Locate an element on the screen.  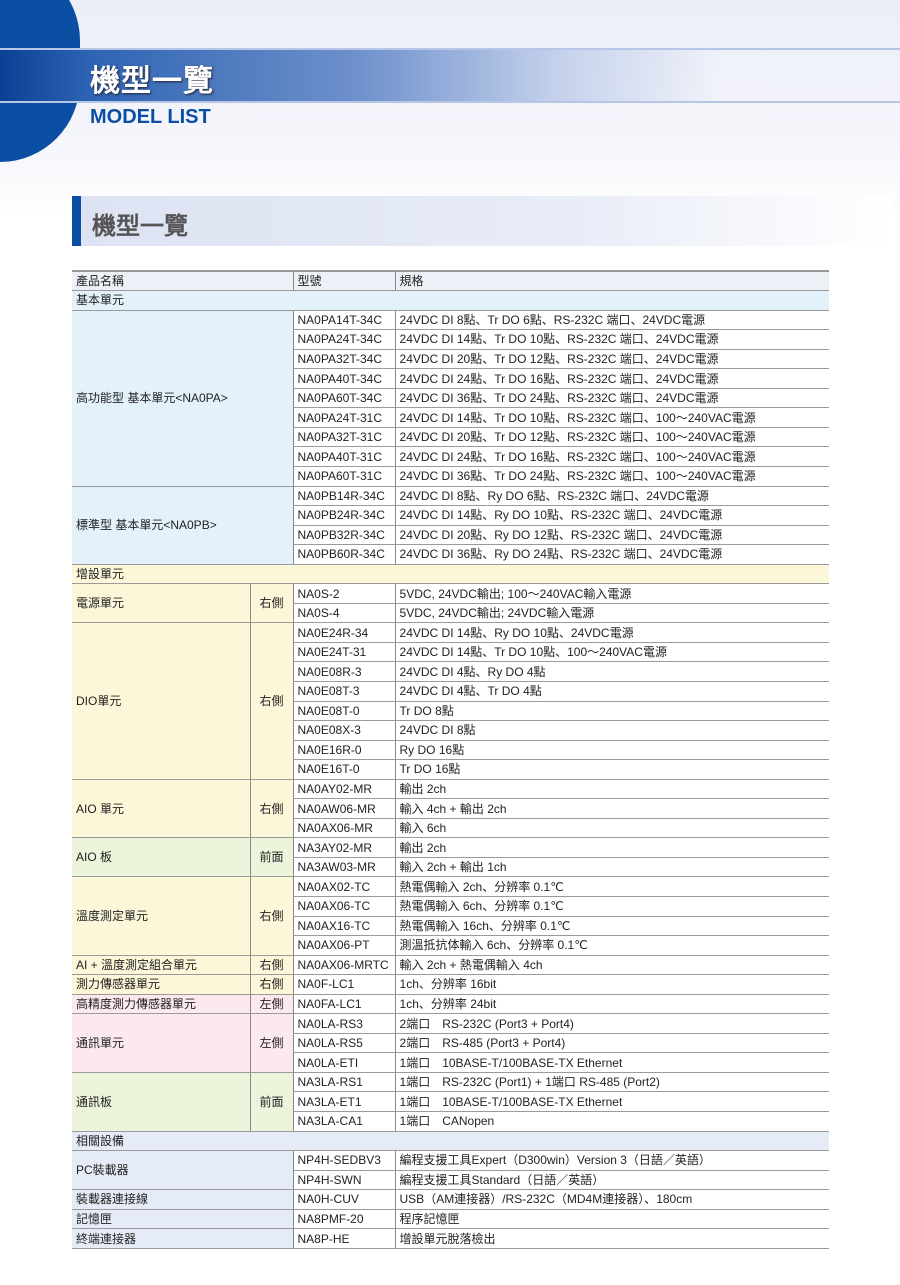
column-header-product-name: 產品名稱 is located at coordinates (183, 281).